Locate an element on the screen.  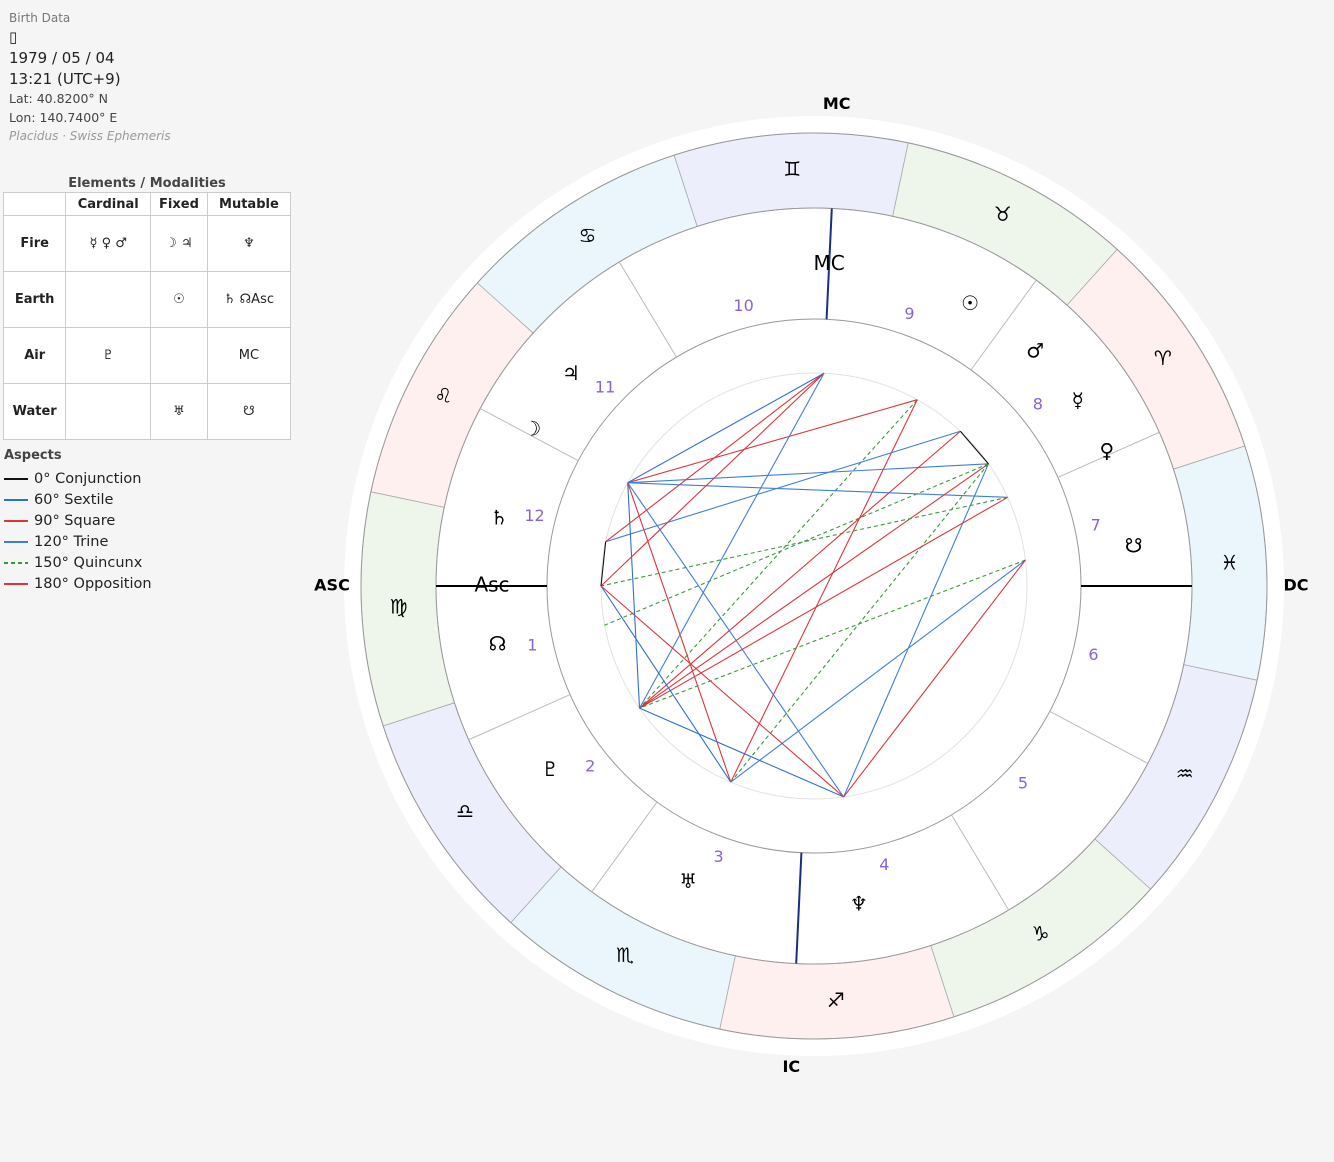
row-header: Fire is located at coordinates (34, 243).